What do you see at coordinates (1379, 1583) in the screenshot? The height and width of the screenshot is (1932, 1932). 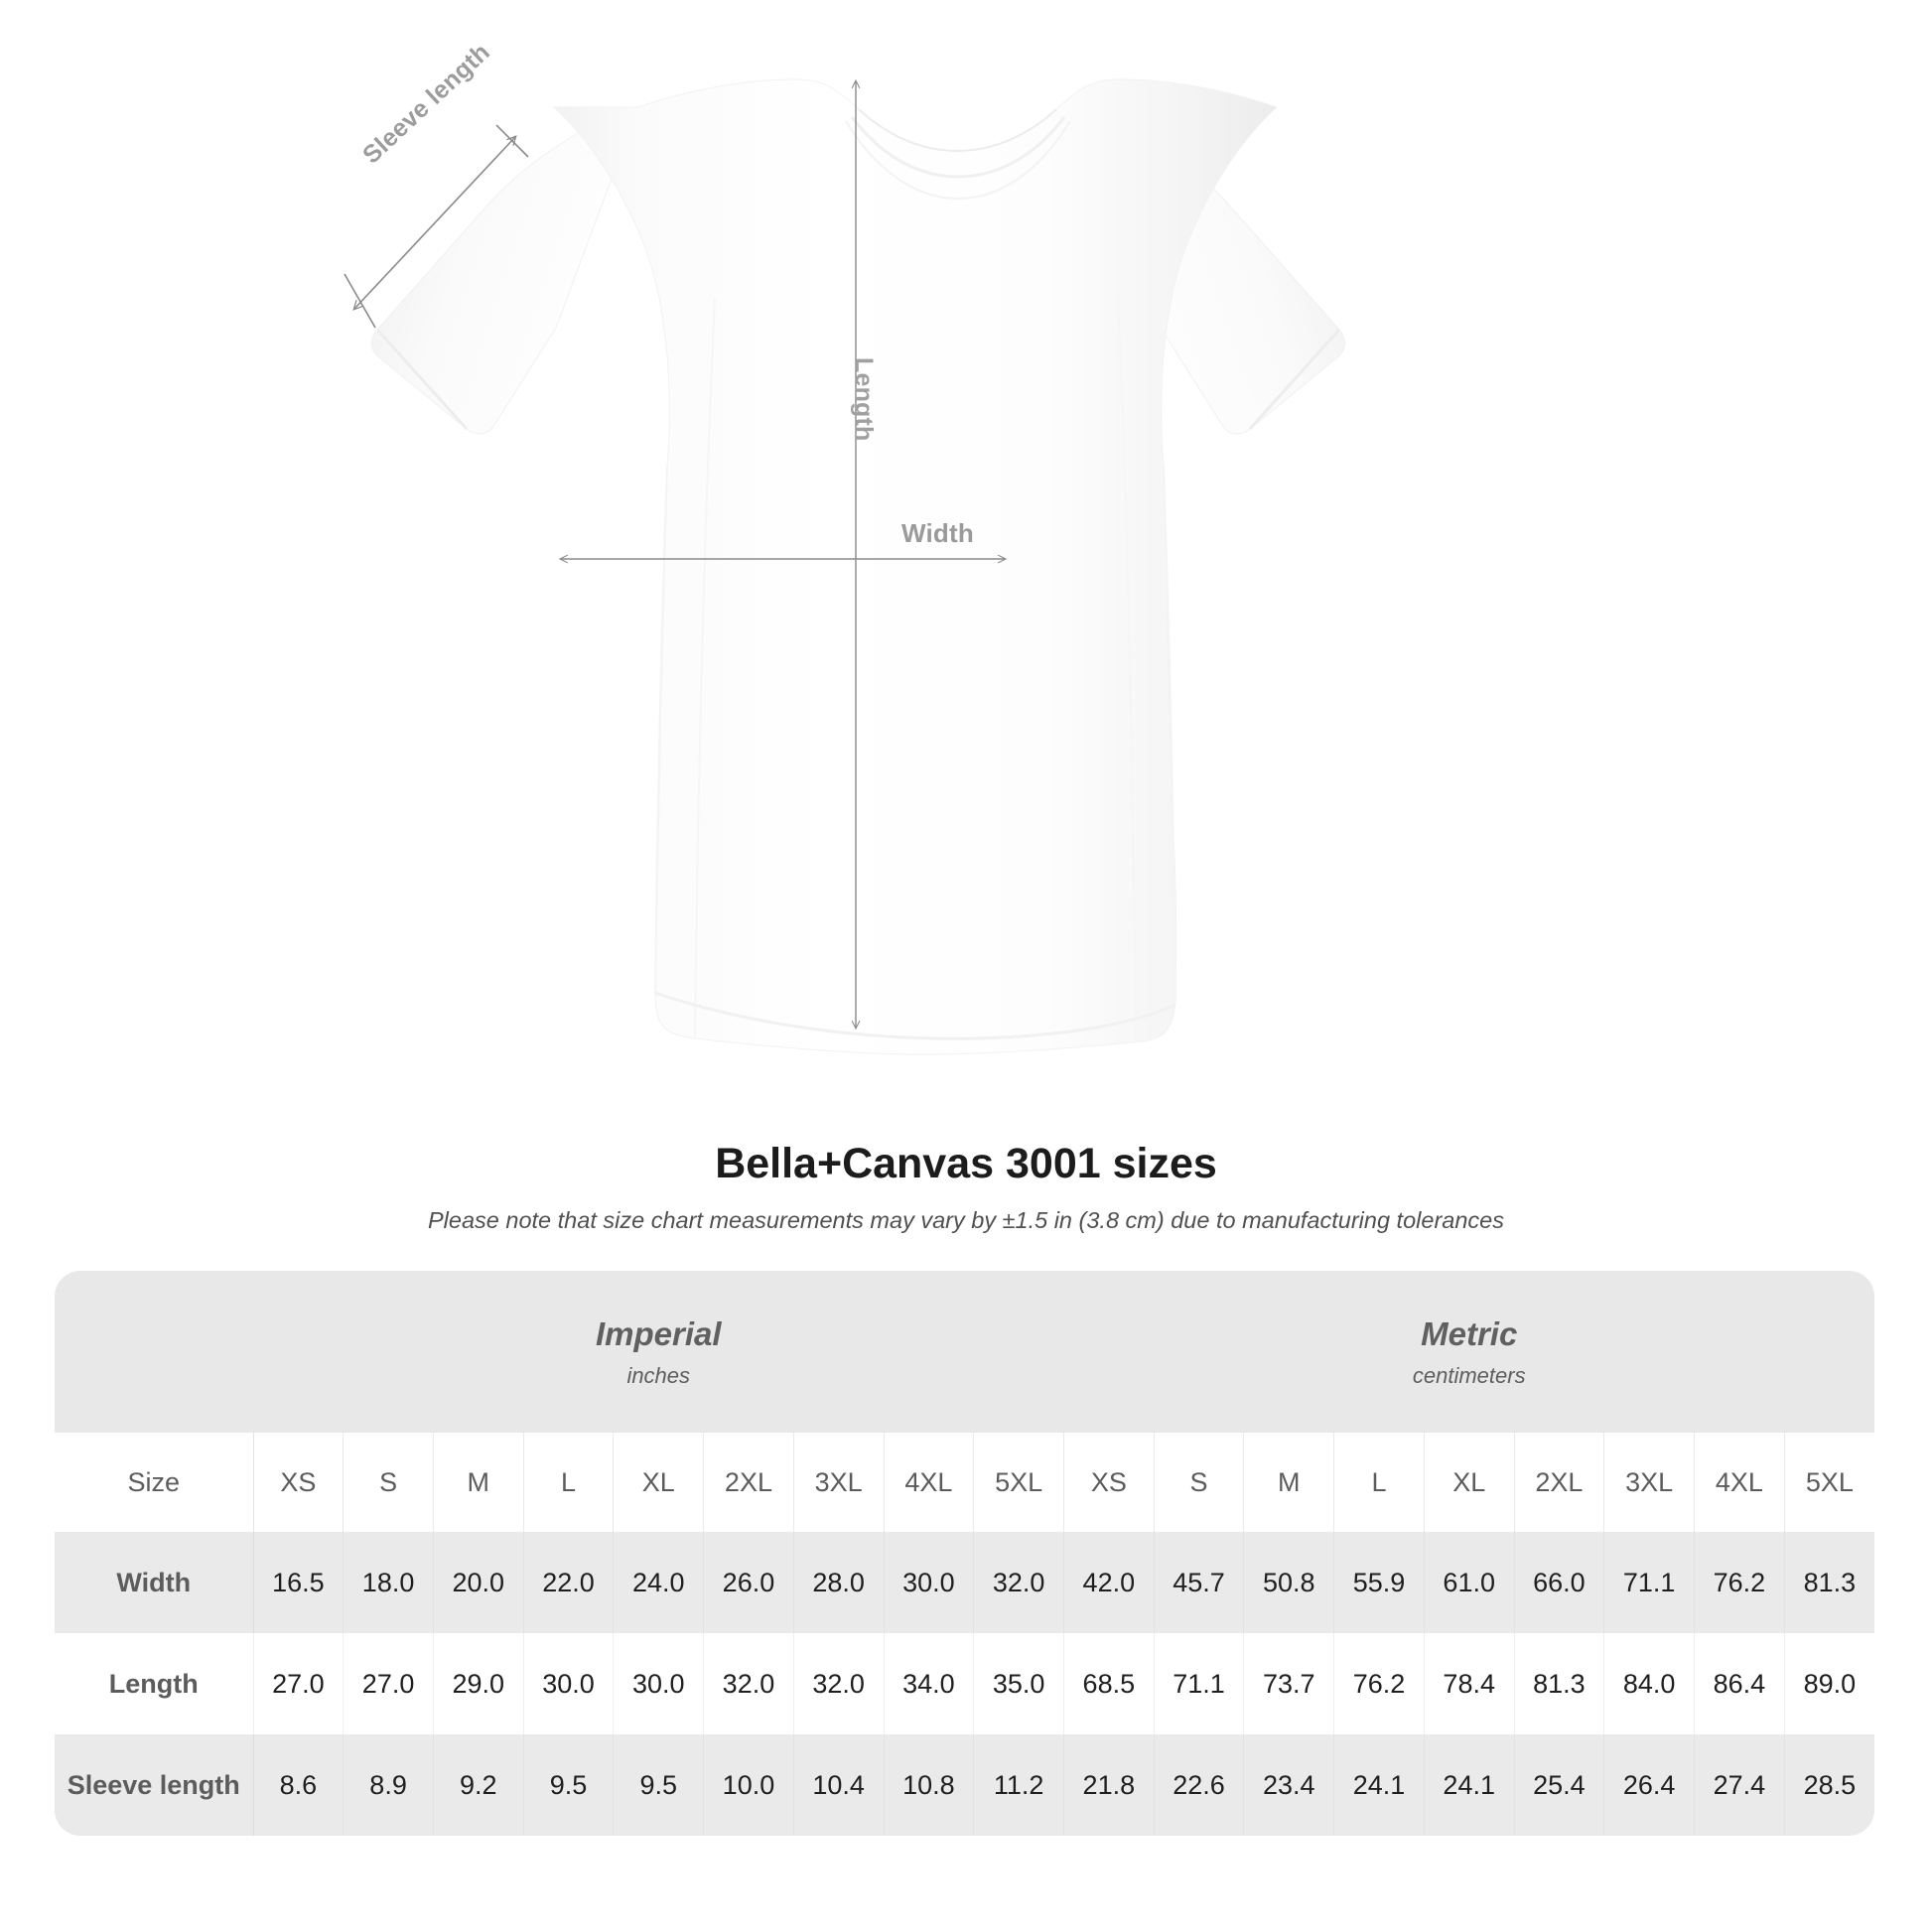 I see `cell-width-metric-l: 55.9` at bounding box center [1379, 1583].